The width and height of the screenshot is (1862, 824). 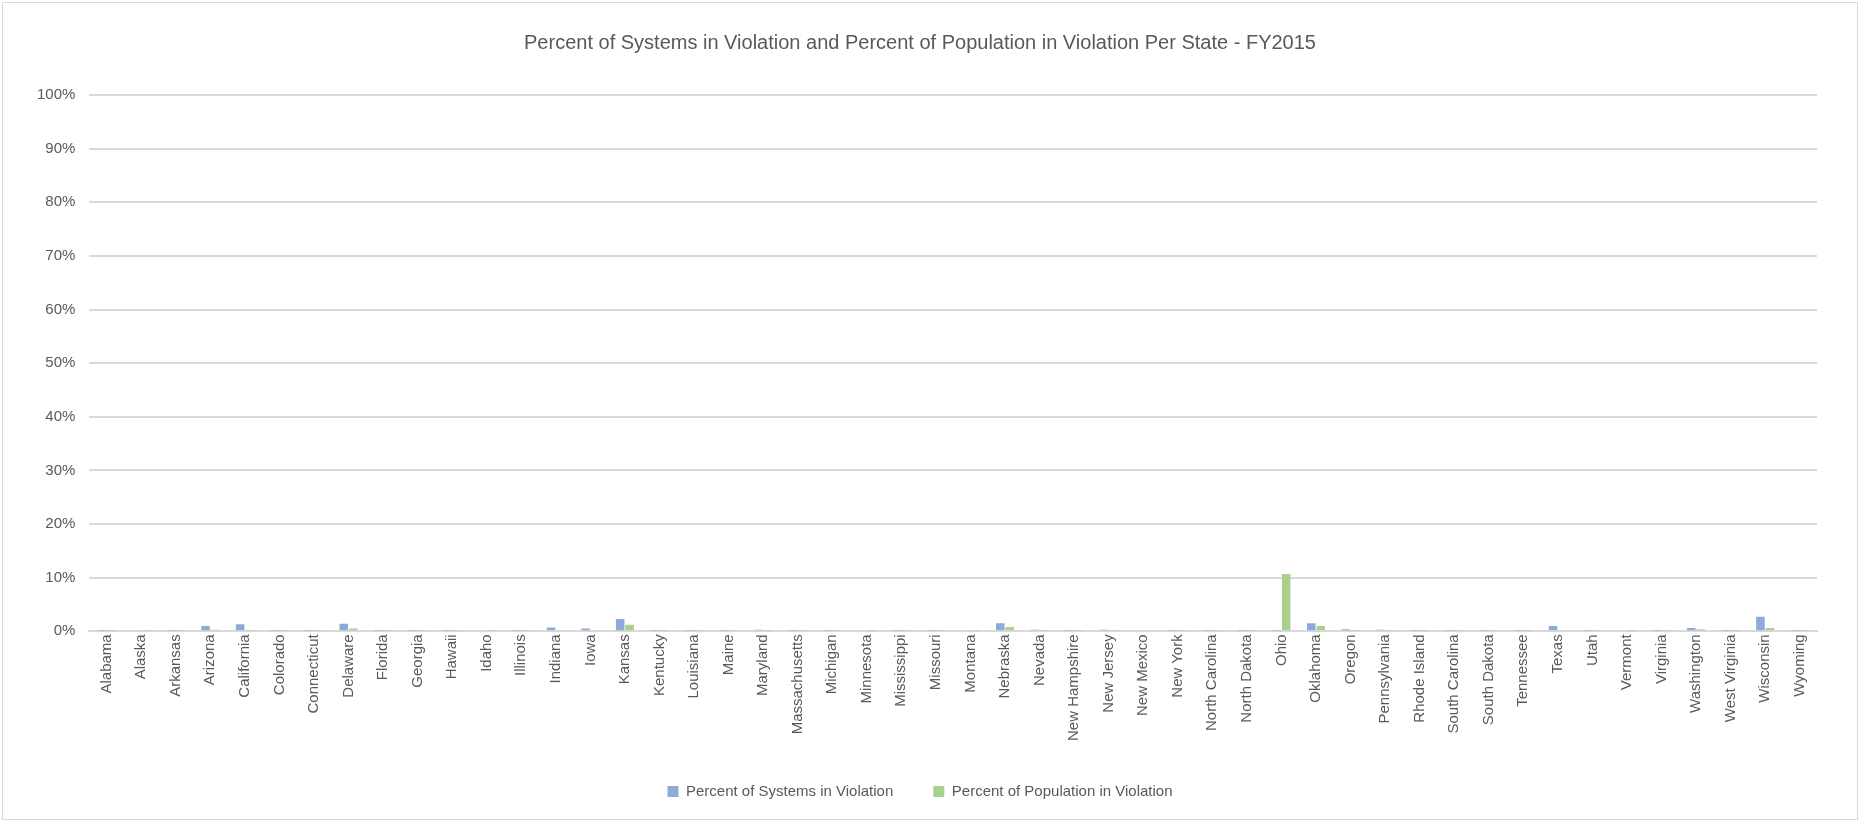 What do you see at coordinates (969, 663) in the screenshot?
I see `x-tick-label: Montana` at bounding box center [969, 663].